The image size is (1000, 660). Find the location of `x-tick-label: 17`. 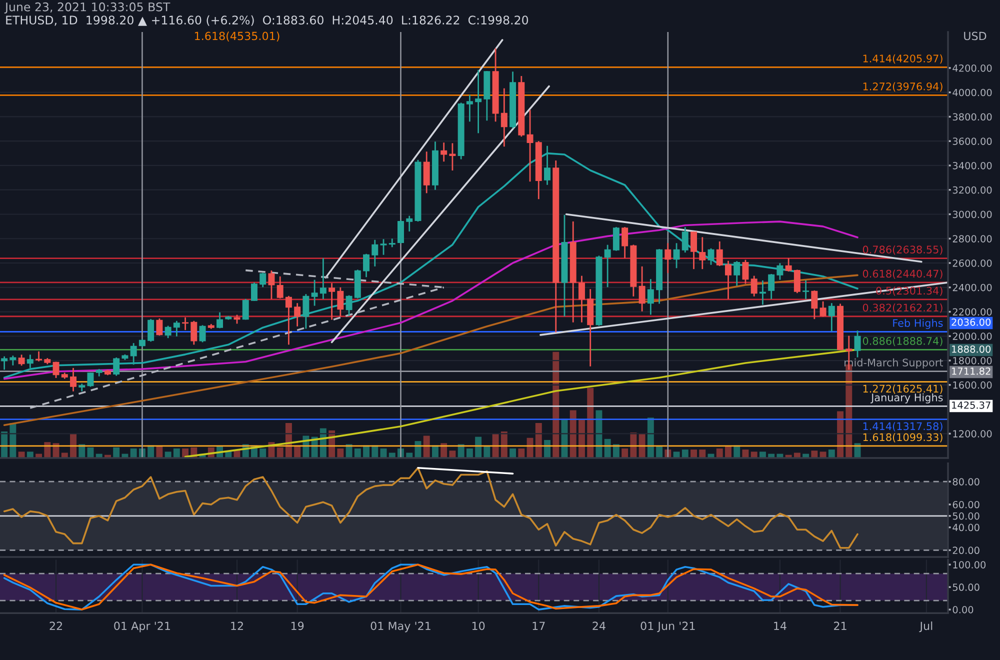

x-tick-label: 17 is located at coordinates (538, 626).